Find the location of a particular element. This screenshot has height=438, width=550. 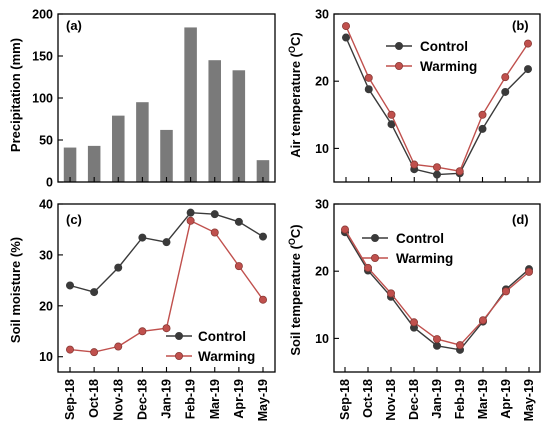

x-tick-label-feb-19: Feb-19 is located at coordinates (191, 399).